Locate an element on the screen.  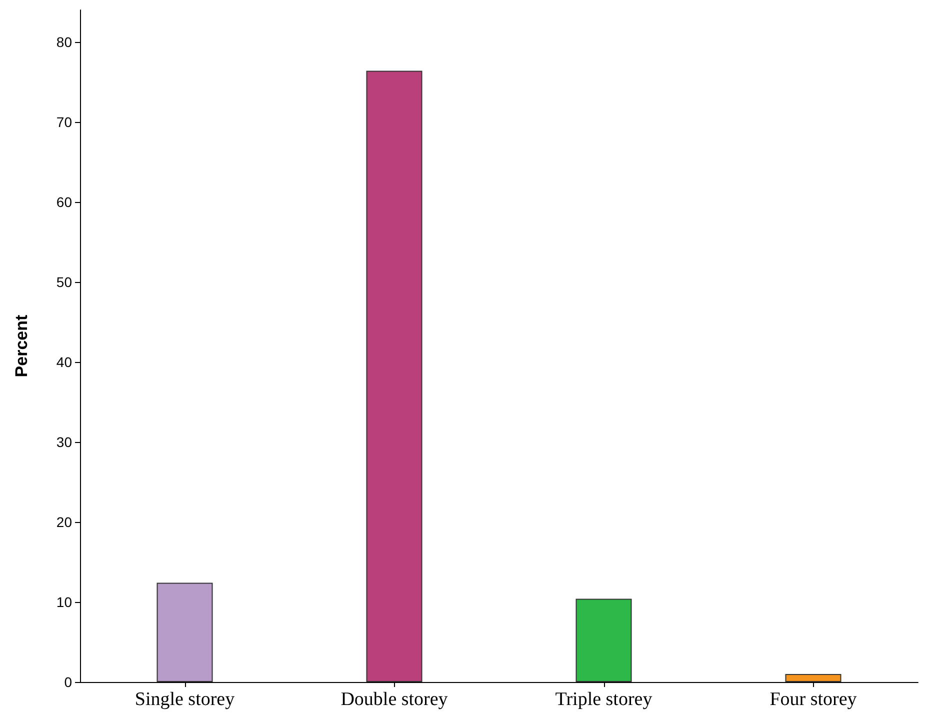
x-tick-label: Triple storey is located at coordinates (604, 699).